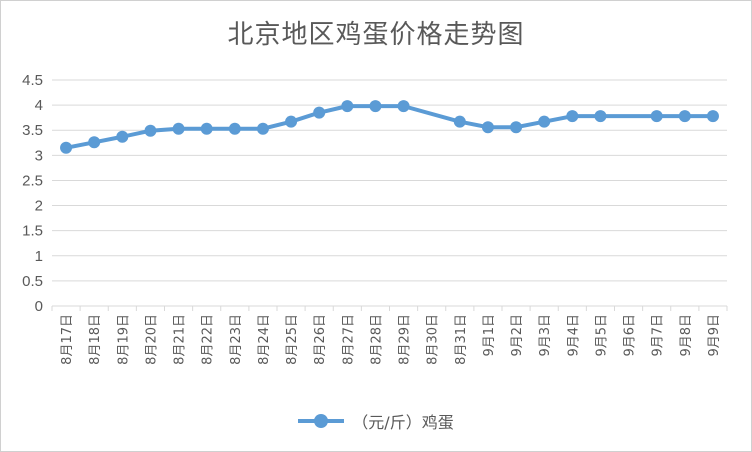 The width and height of the screenshot is (752, 452). I want to click on x-tick-label: 9月8日, so click(686, 335).